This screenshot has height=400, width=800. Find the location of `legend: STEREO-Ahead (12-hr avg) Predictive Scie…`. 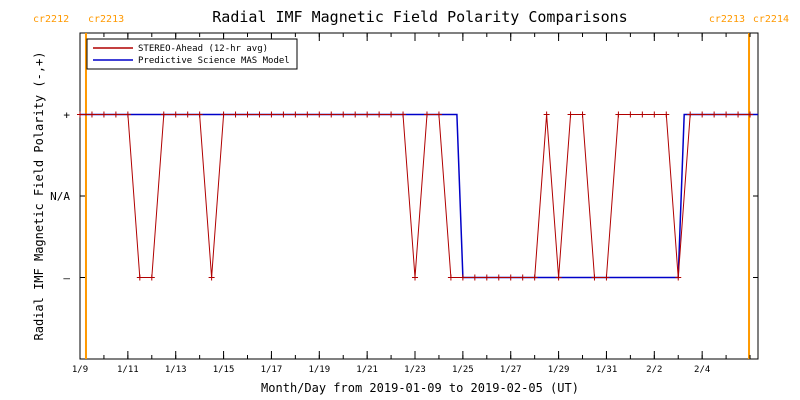

legend: STEREO-Ahead (12-hr avg) Predictive Scie… is located at coordinates (192, 54).